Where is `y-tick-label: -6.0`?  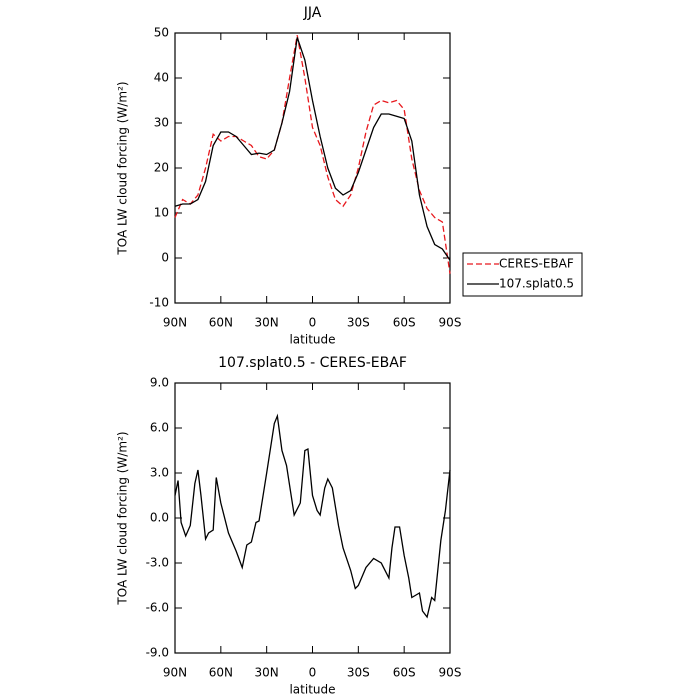 y-tick-label: -6.0 is located at coordinates (157, 608).